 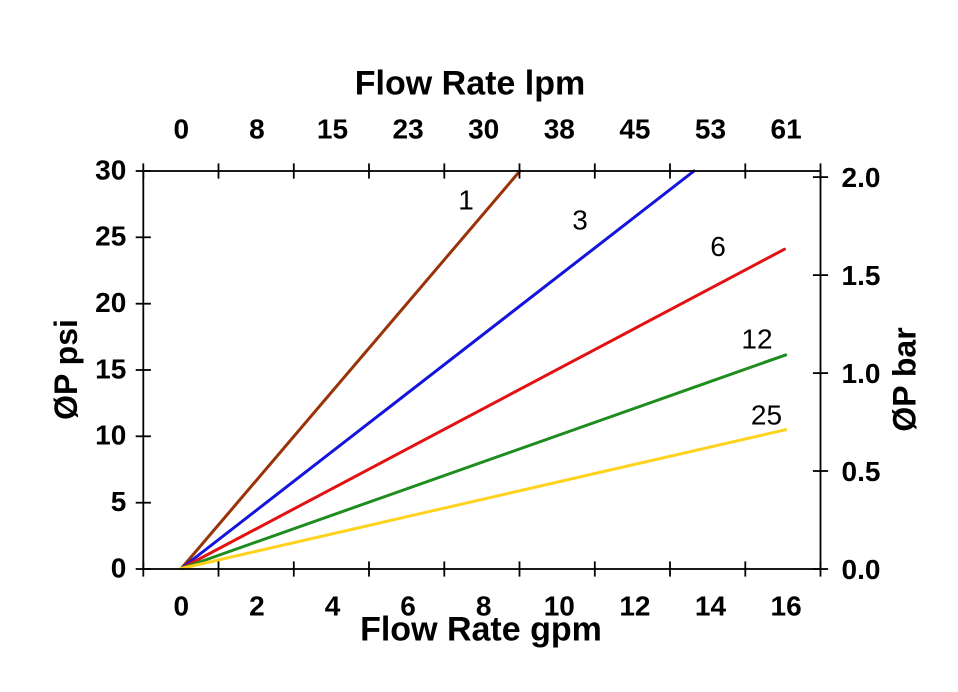 I want to click on svg-text: 2, so click(x=257, y=605).